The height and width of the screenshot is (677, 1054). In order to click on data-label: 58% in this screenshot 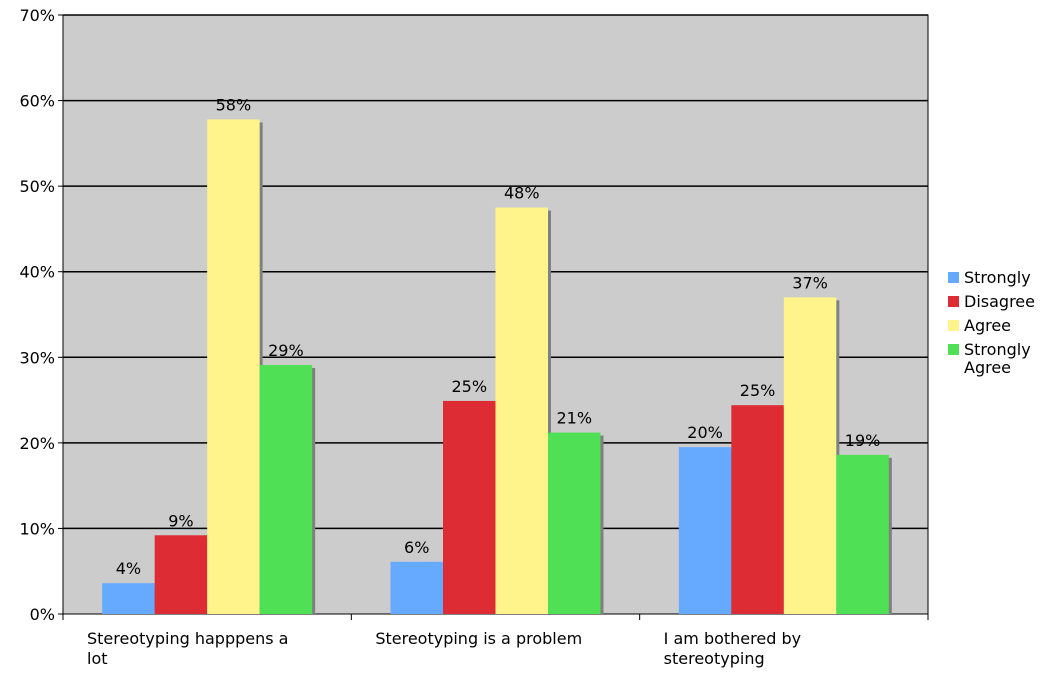, I will do `click(234, 104)`.